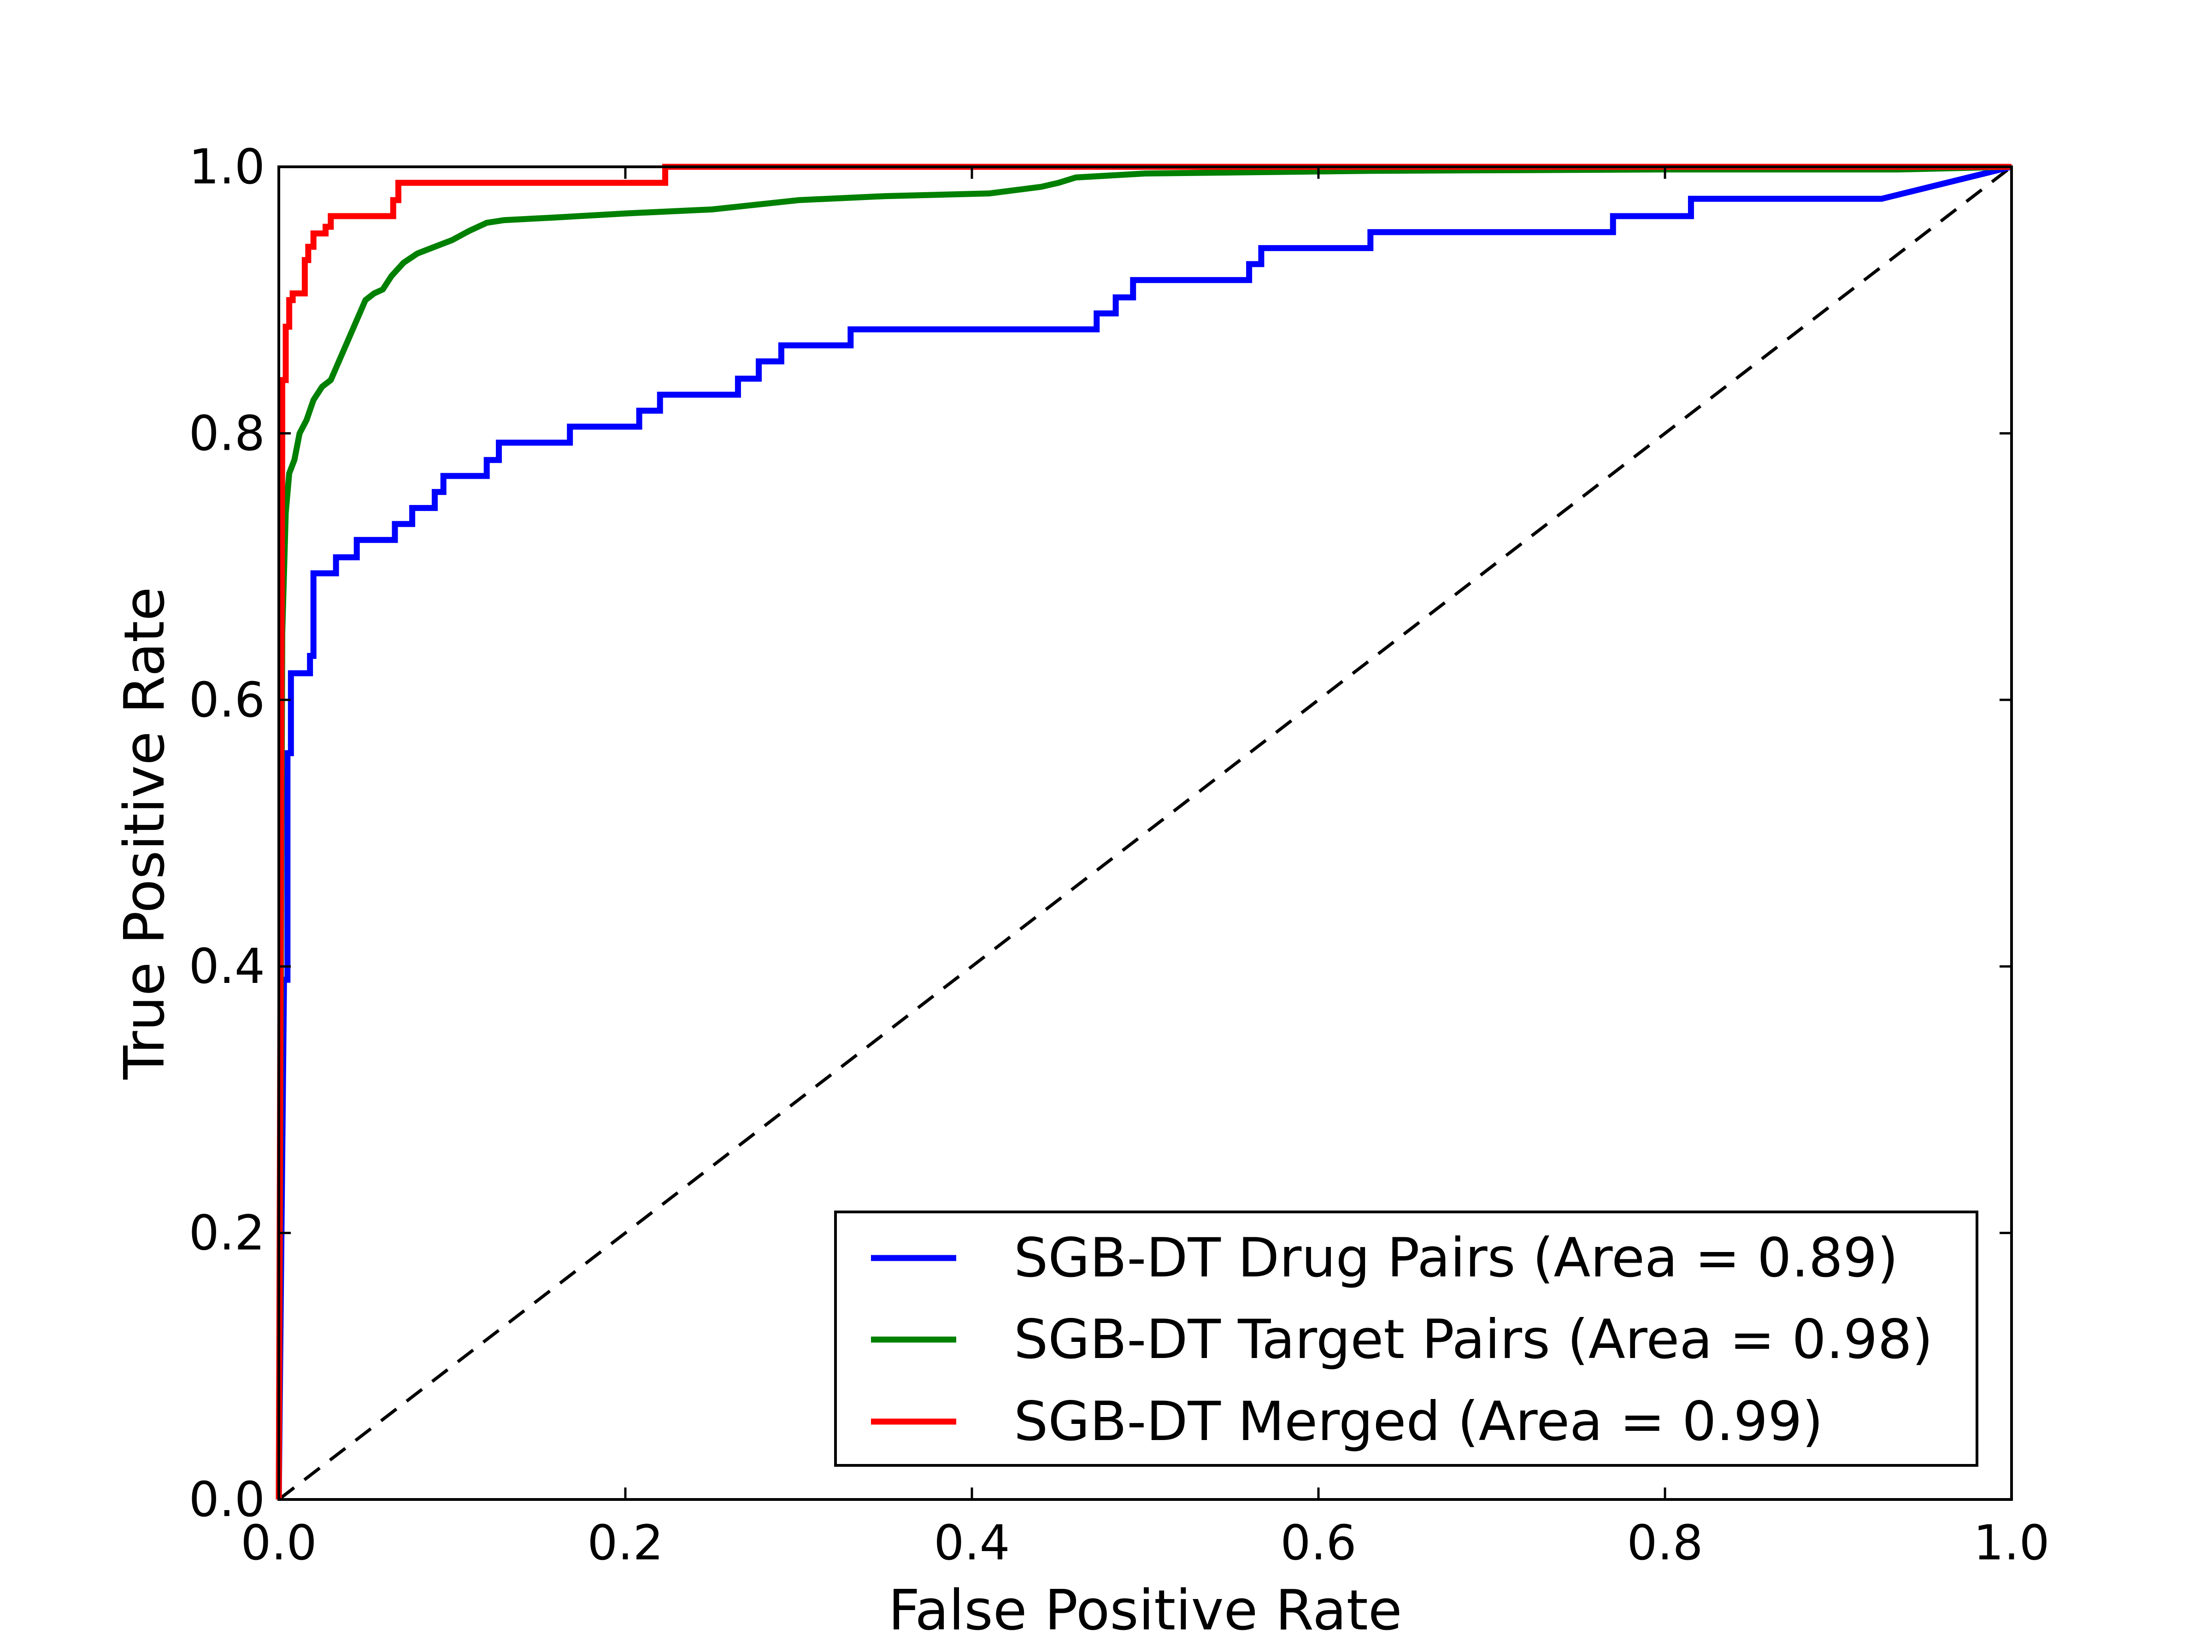 The width and height of the screenshot is (2212, 1652). What do you see at coordinates (2011, 1543) in the screenshot?
I see `x-tick-label: 1.0` at bounding box center [2011, 1543].